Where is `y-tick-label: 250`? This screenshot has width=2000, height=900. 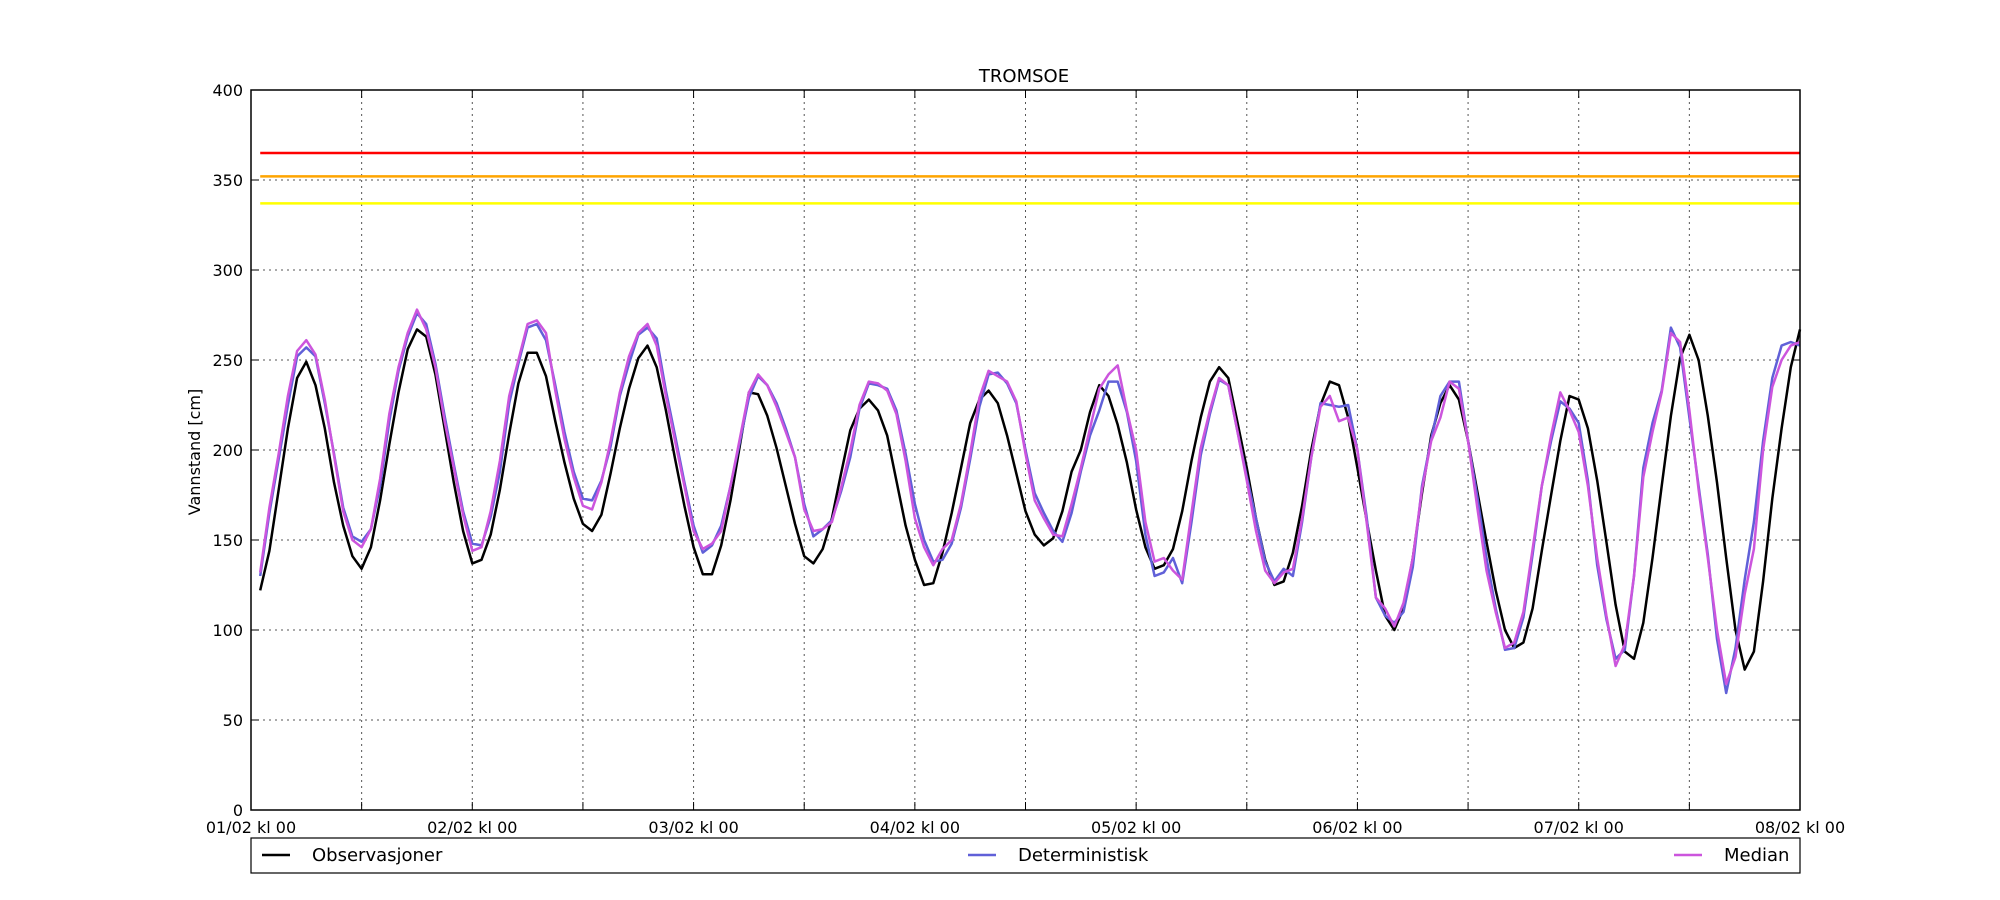
y-tick-label: 250 is located at coordinates (227, 360).